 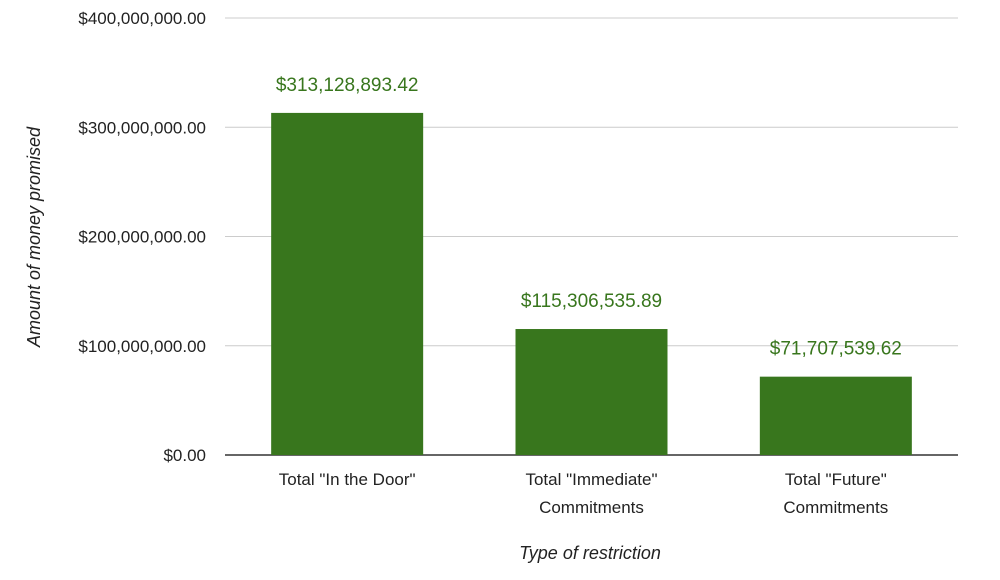 I want to click on x-tick-label: Total "Future", so click(x=836, y=479).